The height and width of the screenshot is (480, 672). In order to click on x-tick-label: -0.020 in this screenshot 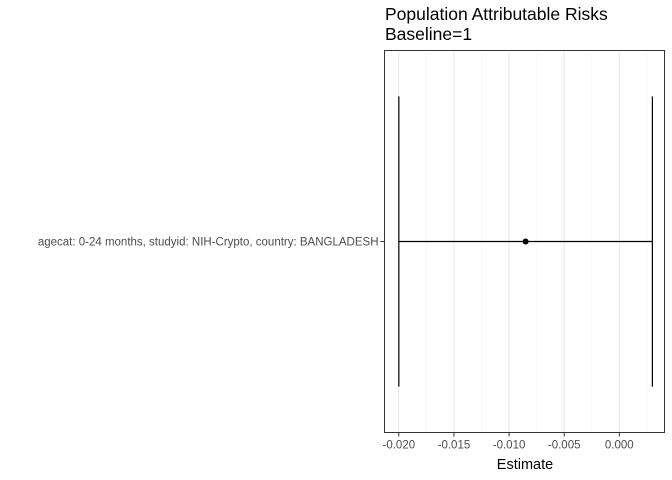, I will do `click(399, 446)`.